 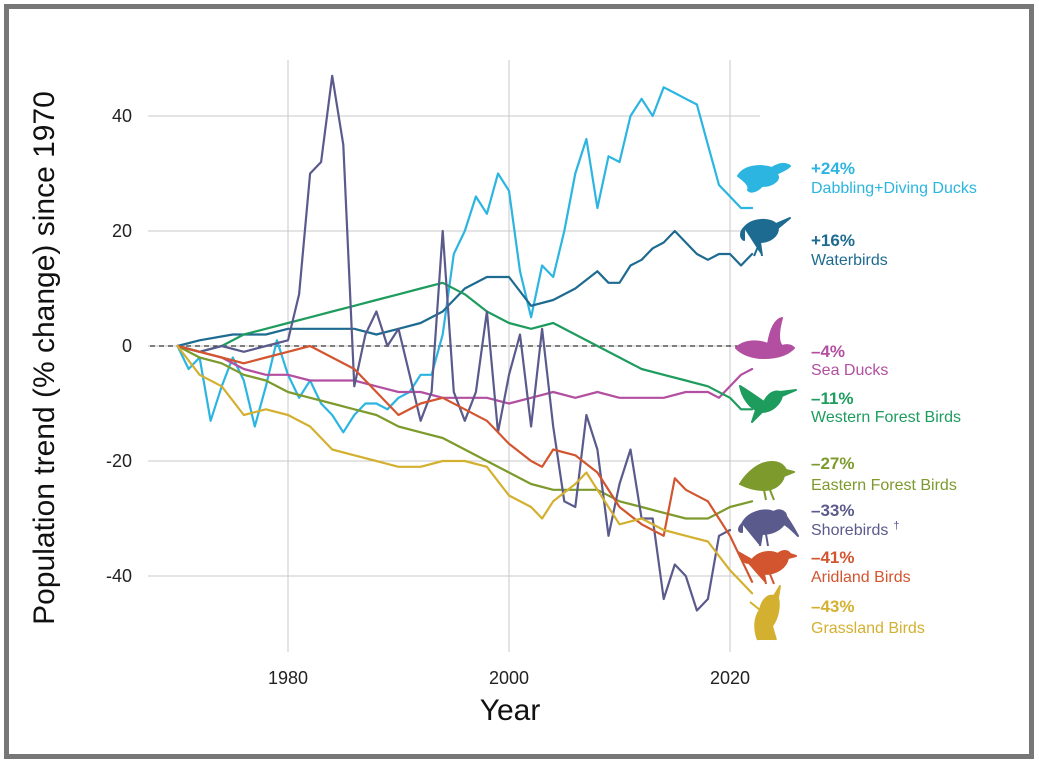 I want to click on legend-entry-3: –4%Sea Ducks, so click(x=811, y=348).